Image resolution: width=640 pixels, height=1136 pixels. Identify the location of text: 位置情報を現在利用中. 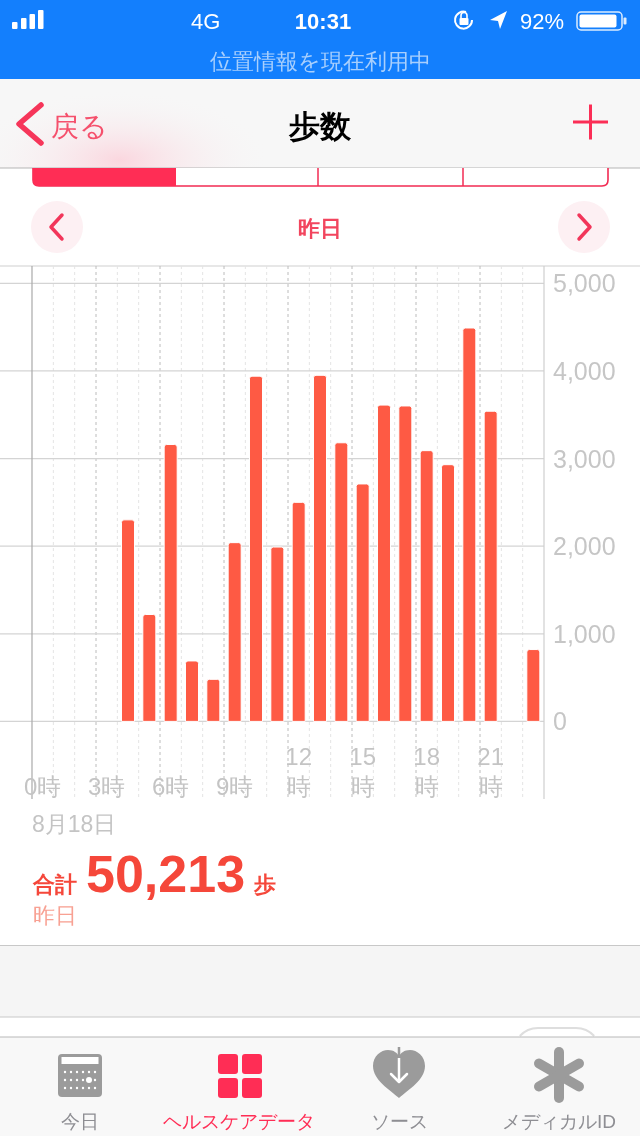
(320, 61).